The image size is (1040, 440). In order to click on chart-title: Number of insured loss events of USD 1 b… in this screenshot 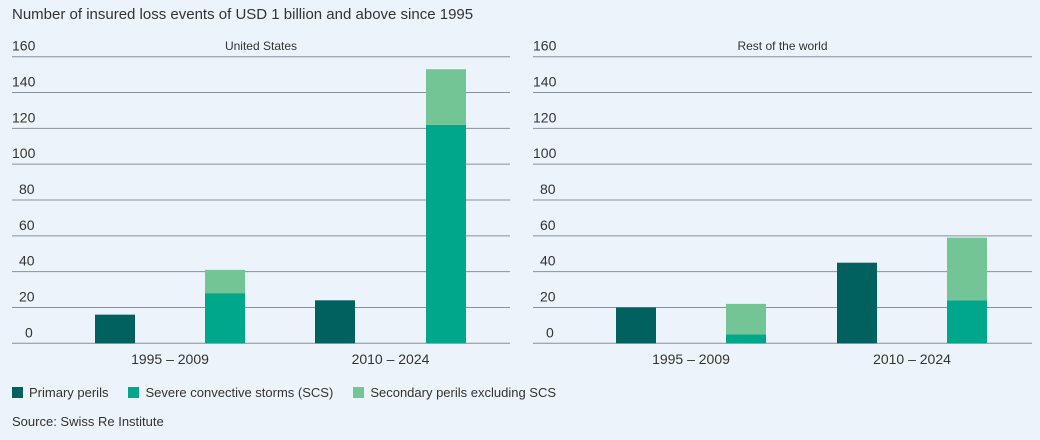, I will do `click(243, 14)`.